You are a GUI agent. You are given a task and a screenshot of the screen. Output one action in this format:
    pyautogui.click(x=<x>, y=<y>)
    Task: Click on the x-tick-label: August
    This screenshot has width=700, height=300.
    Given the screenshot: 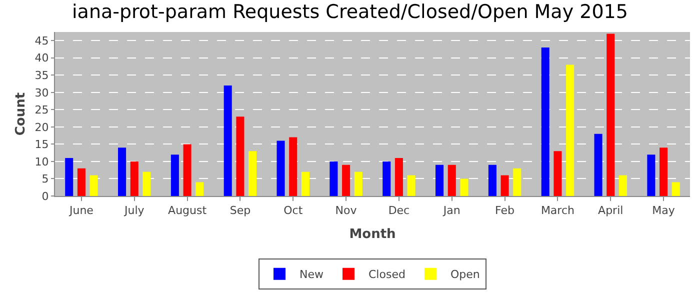 What is the action you would take?
    pyautogui.click(x=188, y=211)
    